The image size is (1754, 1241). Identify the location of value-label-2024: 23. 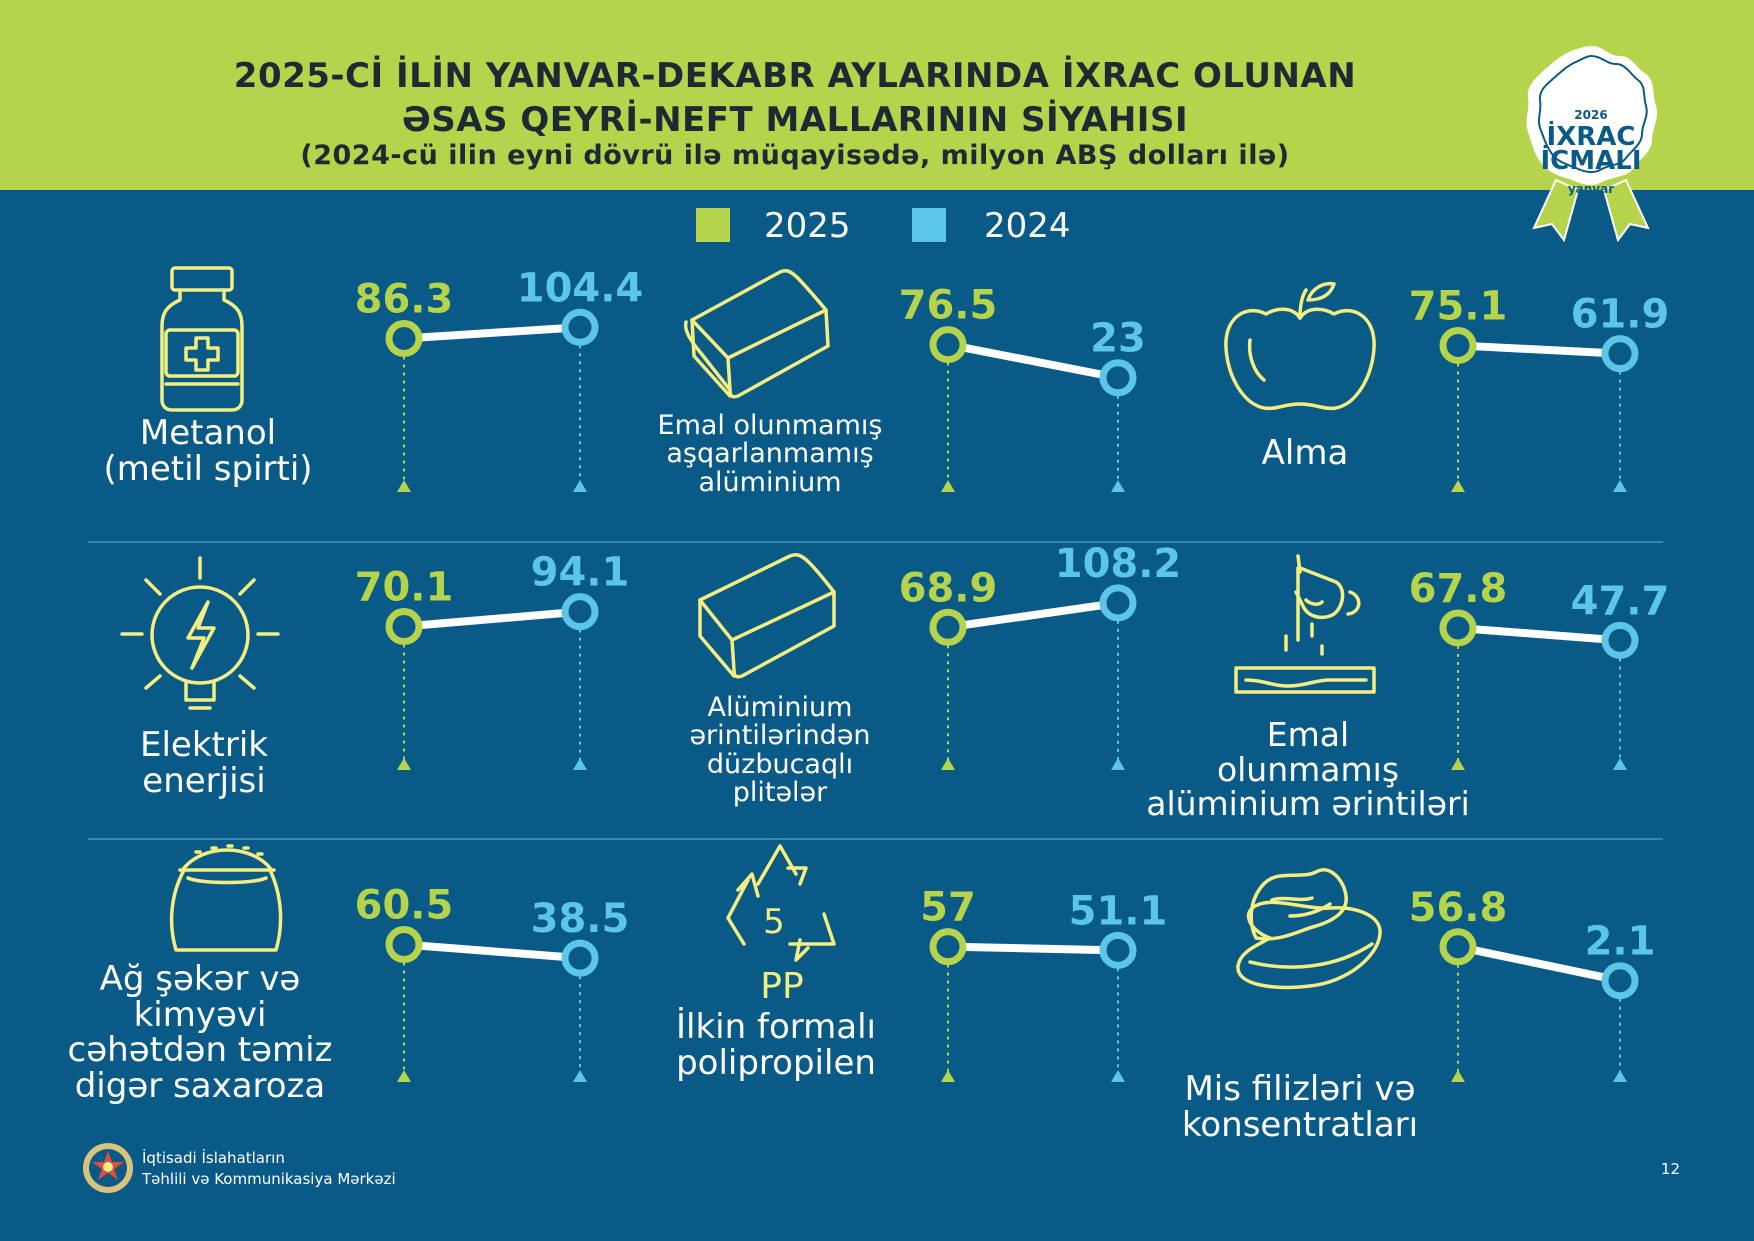
(1118, 339).